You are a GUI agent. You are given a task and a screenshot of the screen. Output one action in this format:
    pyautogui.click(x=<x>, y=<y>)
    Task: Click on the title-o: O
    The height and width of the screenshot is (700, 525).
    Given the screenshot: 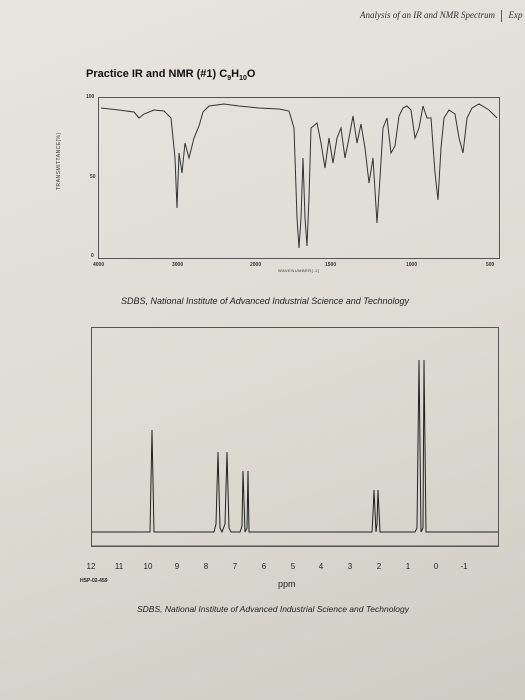 What is the action you would take?
    pyautogui.click(x=251, y=74)
    